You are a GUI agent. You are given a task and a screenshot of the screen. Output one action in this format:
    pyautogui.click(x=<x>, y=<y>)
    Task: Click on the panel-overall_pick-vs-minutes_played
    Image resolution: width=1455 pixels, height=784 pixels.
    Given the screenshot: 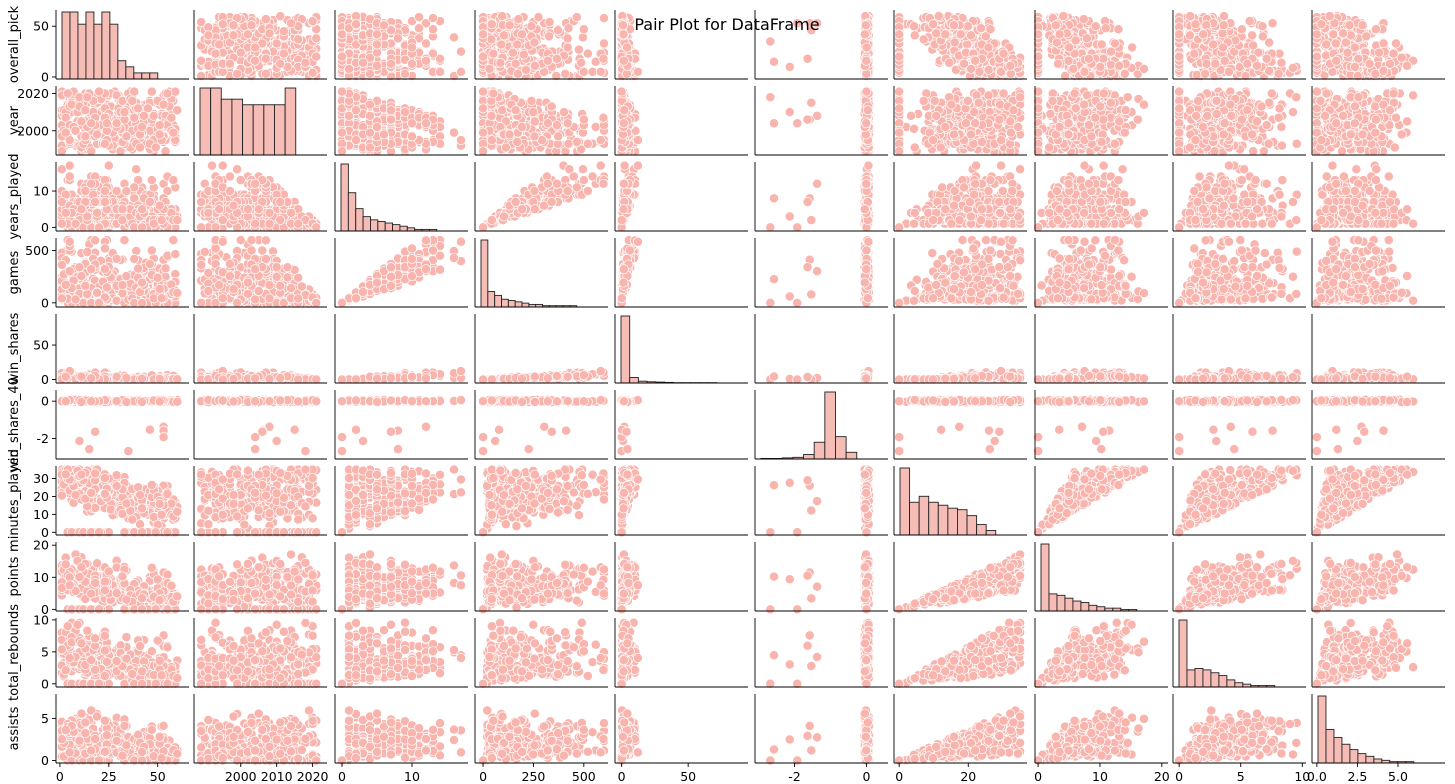 What is the action you would take?
    pyautogui.click(x=960, y=45)
    